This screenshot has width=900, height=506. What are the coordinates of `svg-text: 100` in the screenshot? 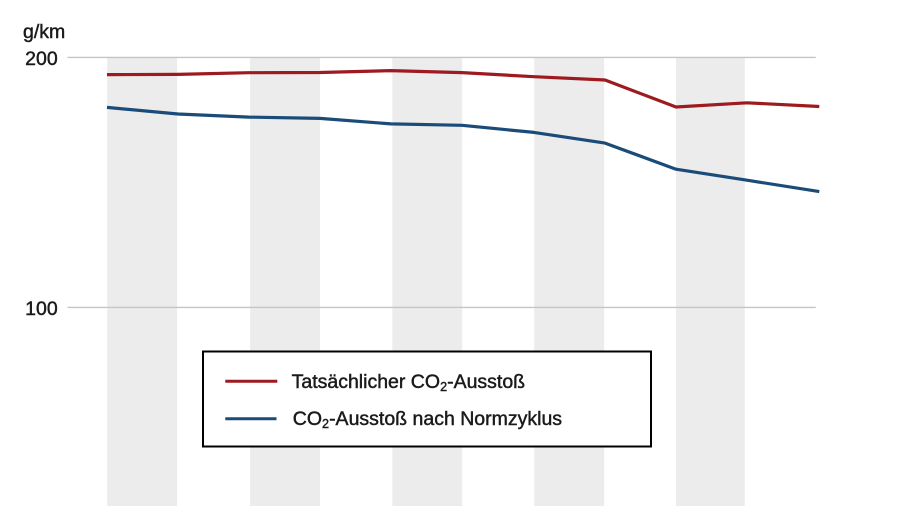 It's located at (41, 309).